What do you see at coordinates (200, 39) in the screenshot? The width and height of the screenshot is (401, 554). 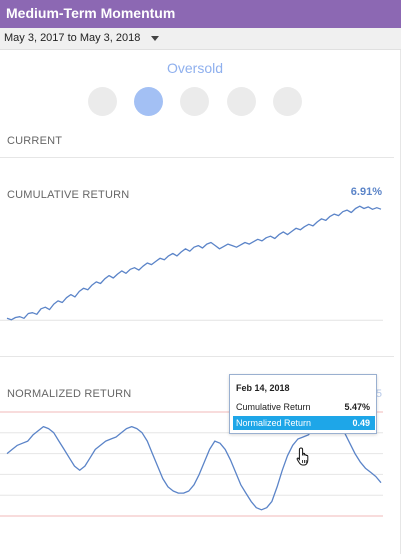 I see `date-range-selector: May 3, 2017 to May 3, 2018` at bounding box center [200, 39].